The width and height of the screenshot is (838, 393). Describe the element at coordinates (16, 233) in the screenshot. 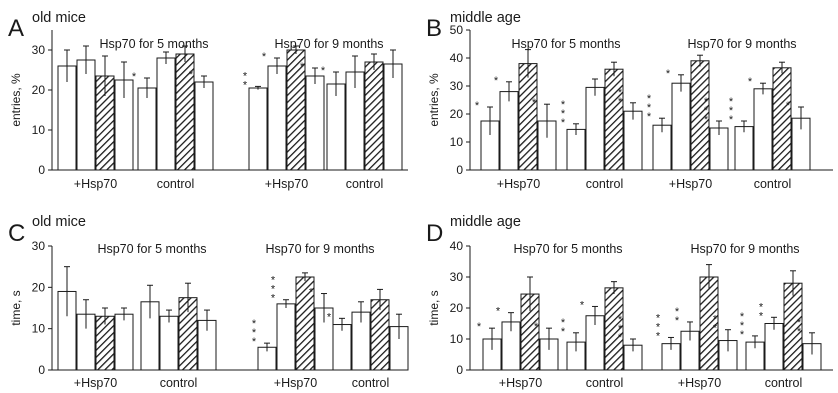

I see `panel-letter: C` at that location.